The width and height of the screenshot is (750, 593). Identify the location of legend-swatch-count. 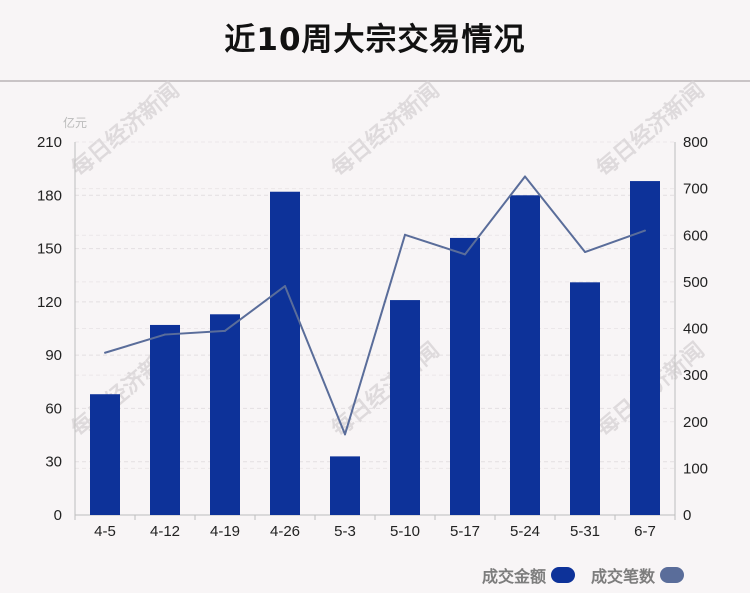
(672, 575).